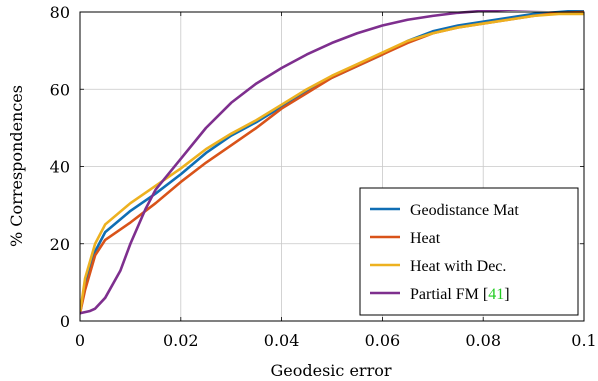 The width and height of the screenshot is (598, 381). Describe the element at coordinates (80, 340) in the screenshot. I see `x-tick-label: 0` at that location.